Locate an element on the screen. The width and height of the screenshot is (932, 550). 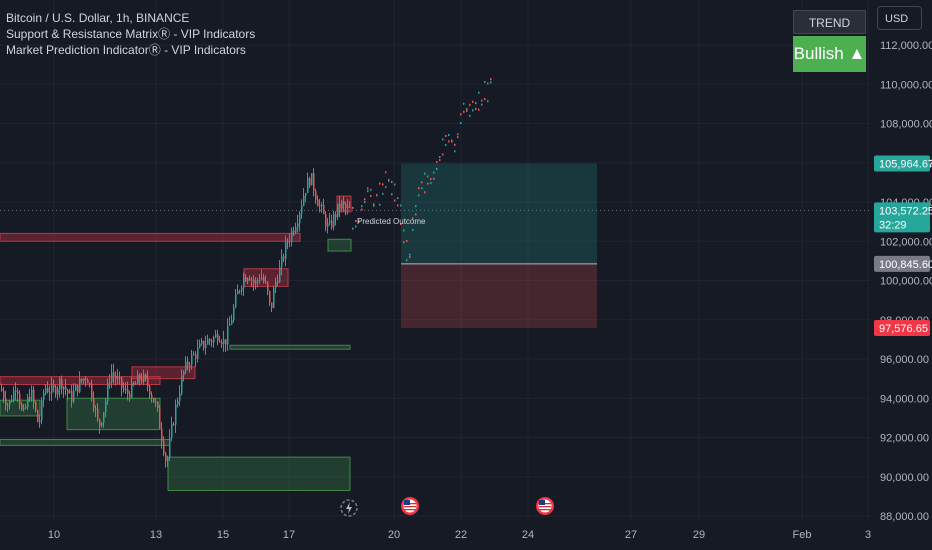
x-tick-label: 15 is located at coordinates (223, 535).